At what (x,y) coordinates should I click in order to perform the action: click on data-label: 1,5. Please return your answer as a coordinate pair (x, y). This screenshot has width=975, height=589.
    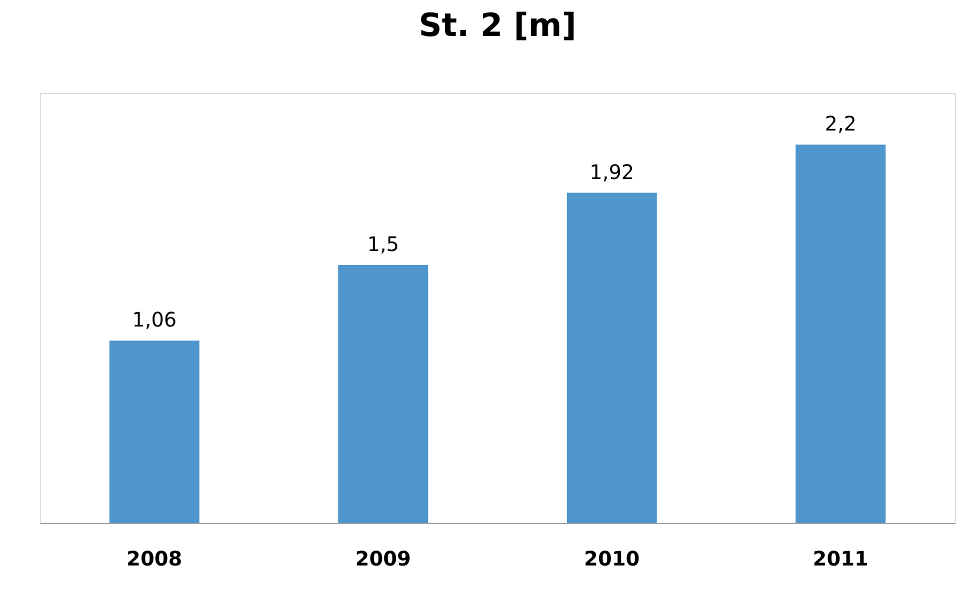
    Looking at the image, I should click on (383, 244).